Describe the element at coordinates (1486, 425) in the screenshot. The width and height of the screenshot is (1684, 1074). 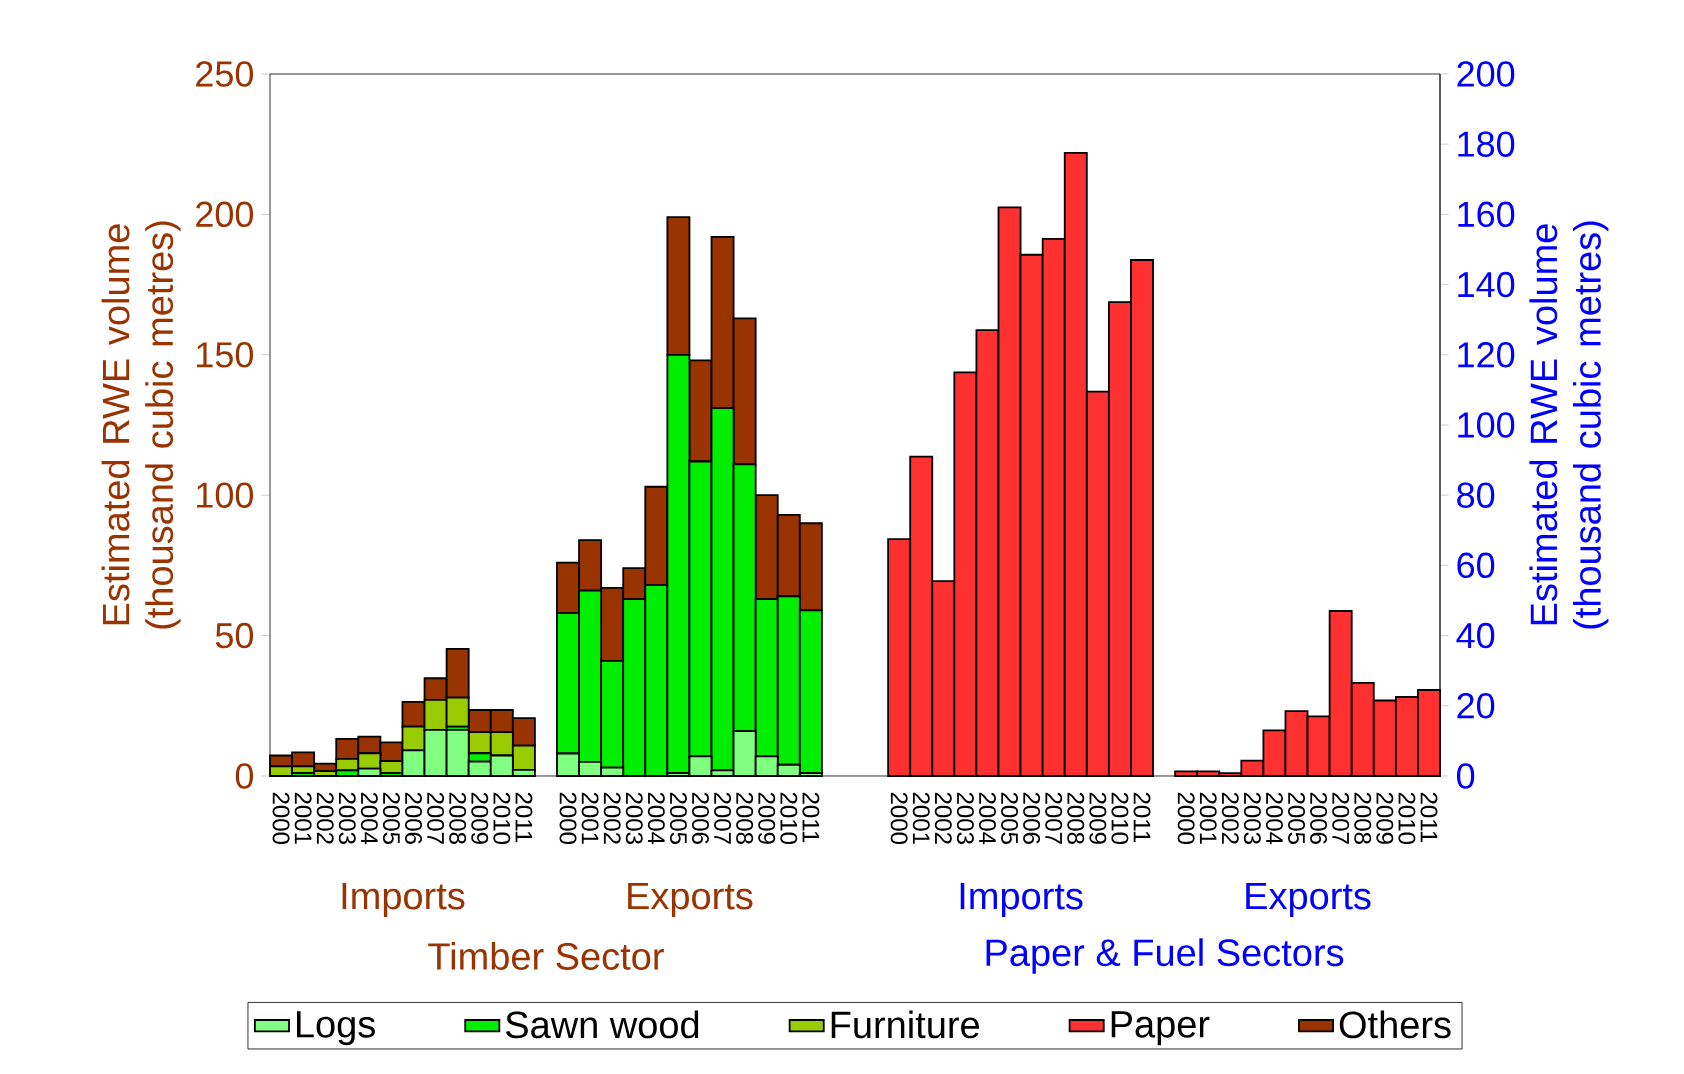
I see `y2-tick-label: 100` at that location.